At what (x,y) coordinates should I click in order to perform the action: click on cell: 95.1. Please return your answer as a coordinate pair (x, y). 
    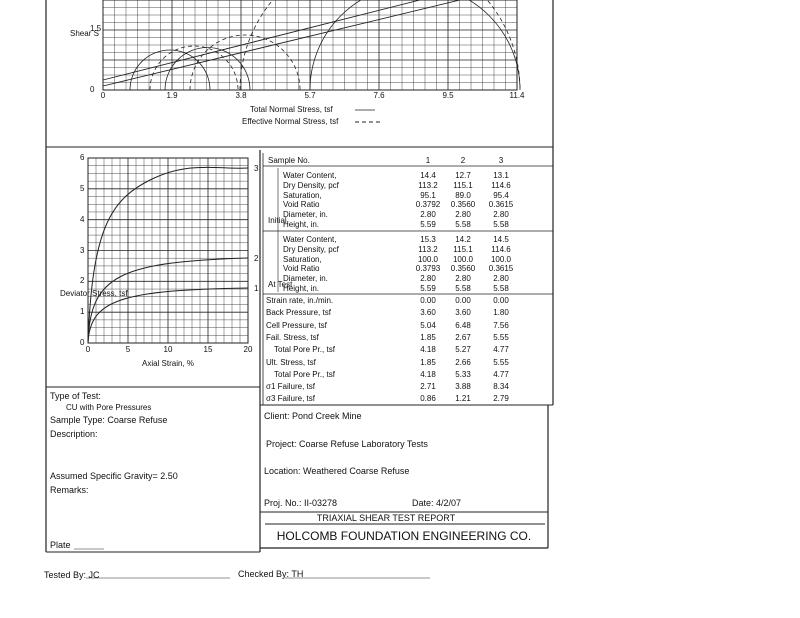
    Looking at the image, I should click on (428, 195).